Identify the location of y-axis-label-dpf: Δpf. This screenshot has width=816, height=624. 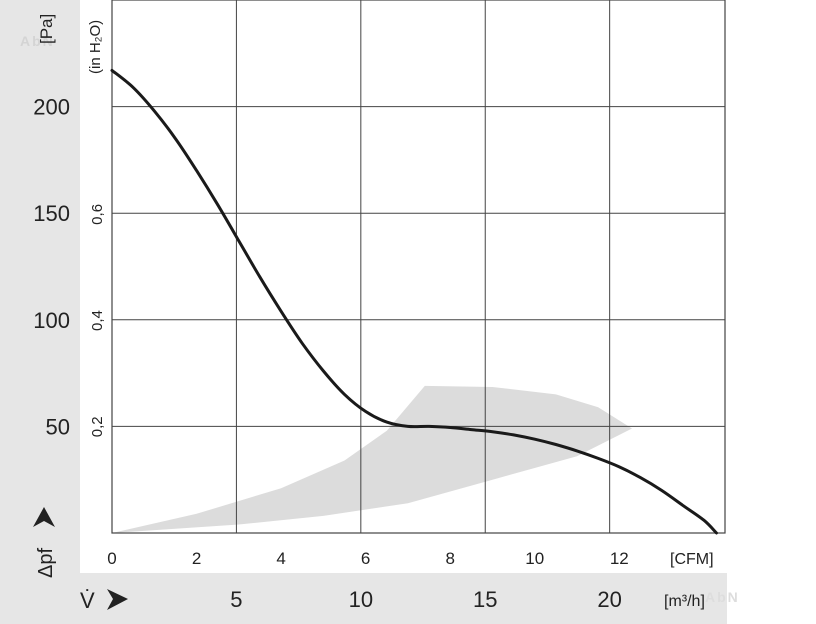
(46, 563).